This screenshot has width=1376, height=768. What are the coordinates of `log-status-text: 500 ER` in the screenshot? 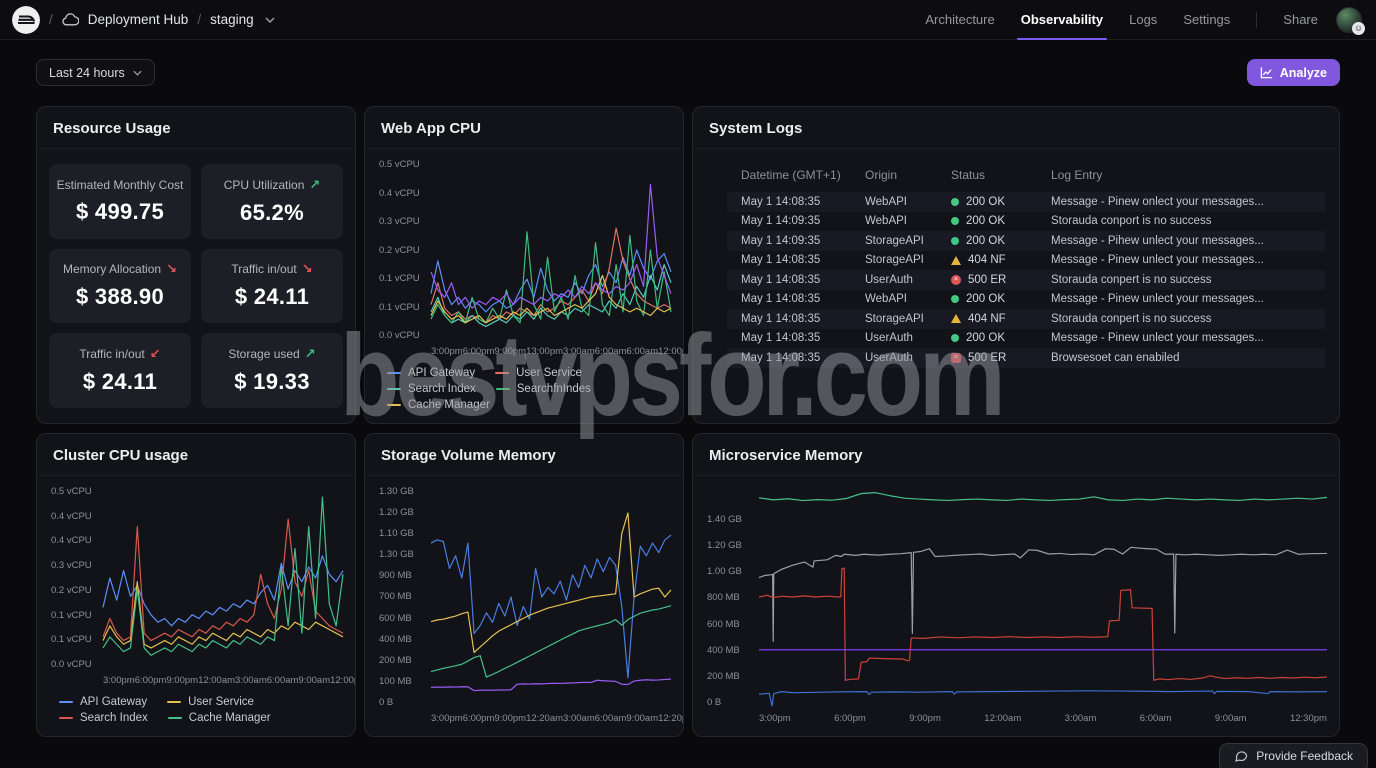 It's located at (987, 279).